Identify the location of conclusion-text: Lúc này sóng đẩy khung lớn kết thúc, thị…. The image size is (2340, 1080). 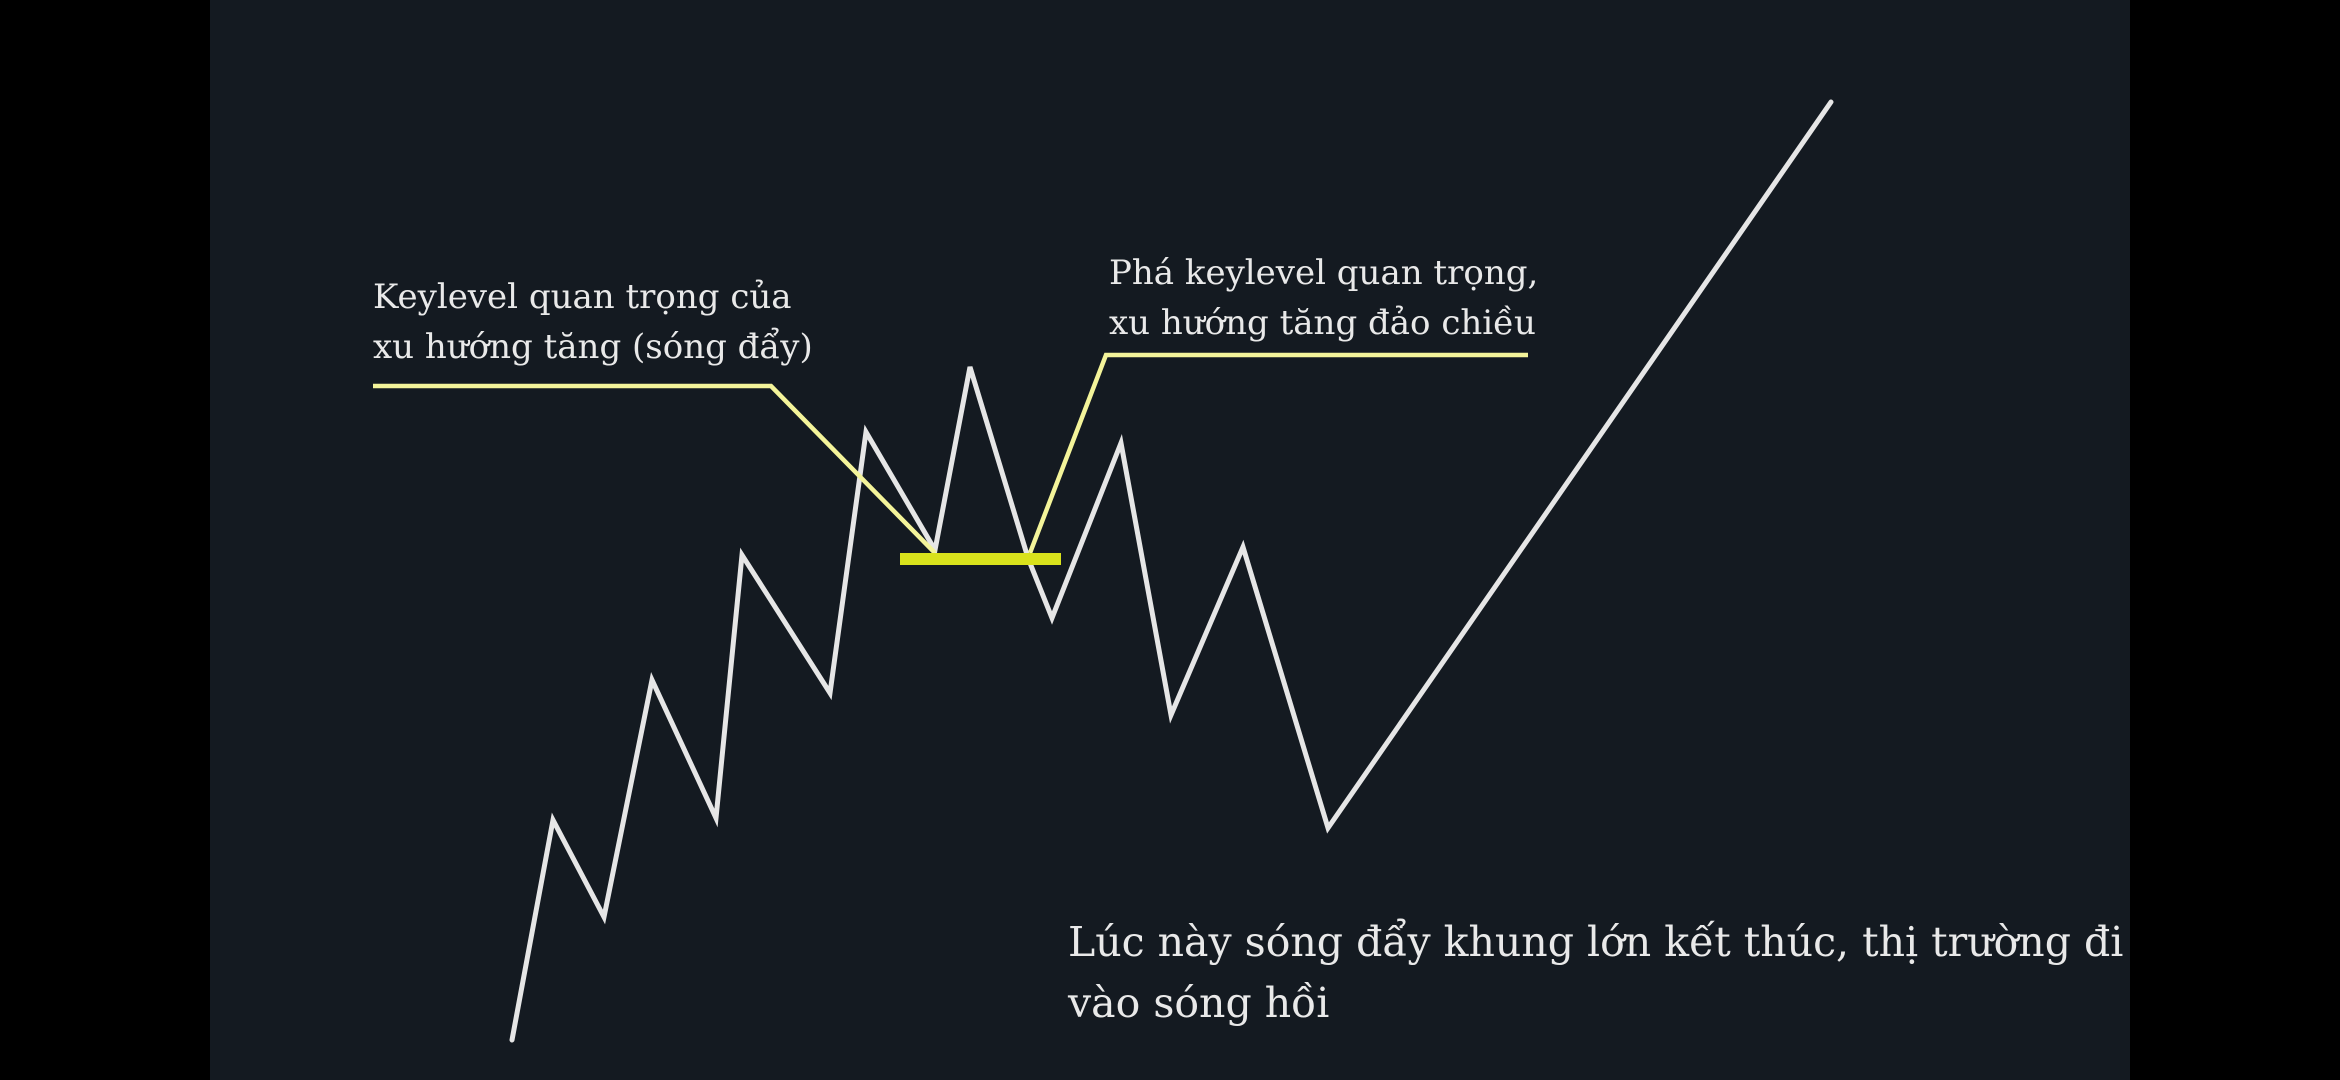
(1595, 973).